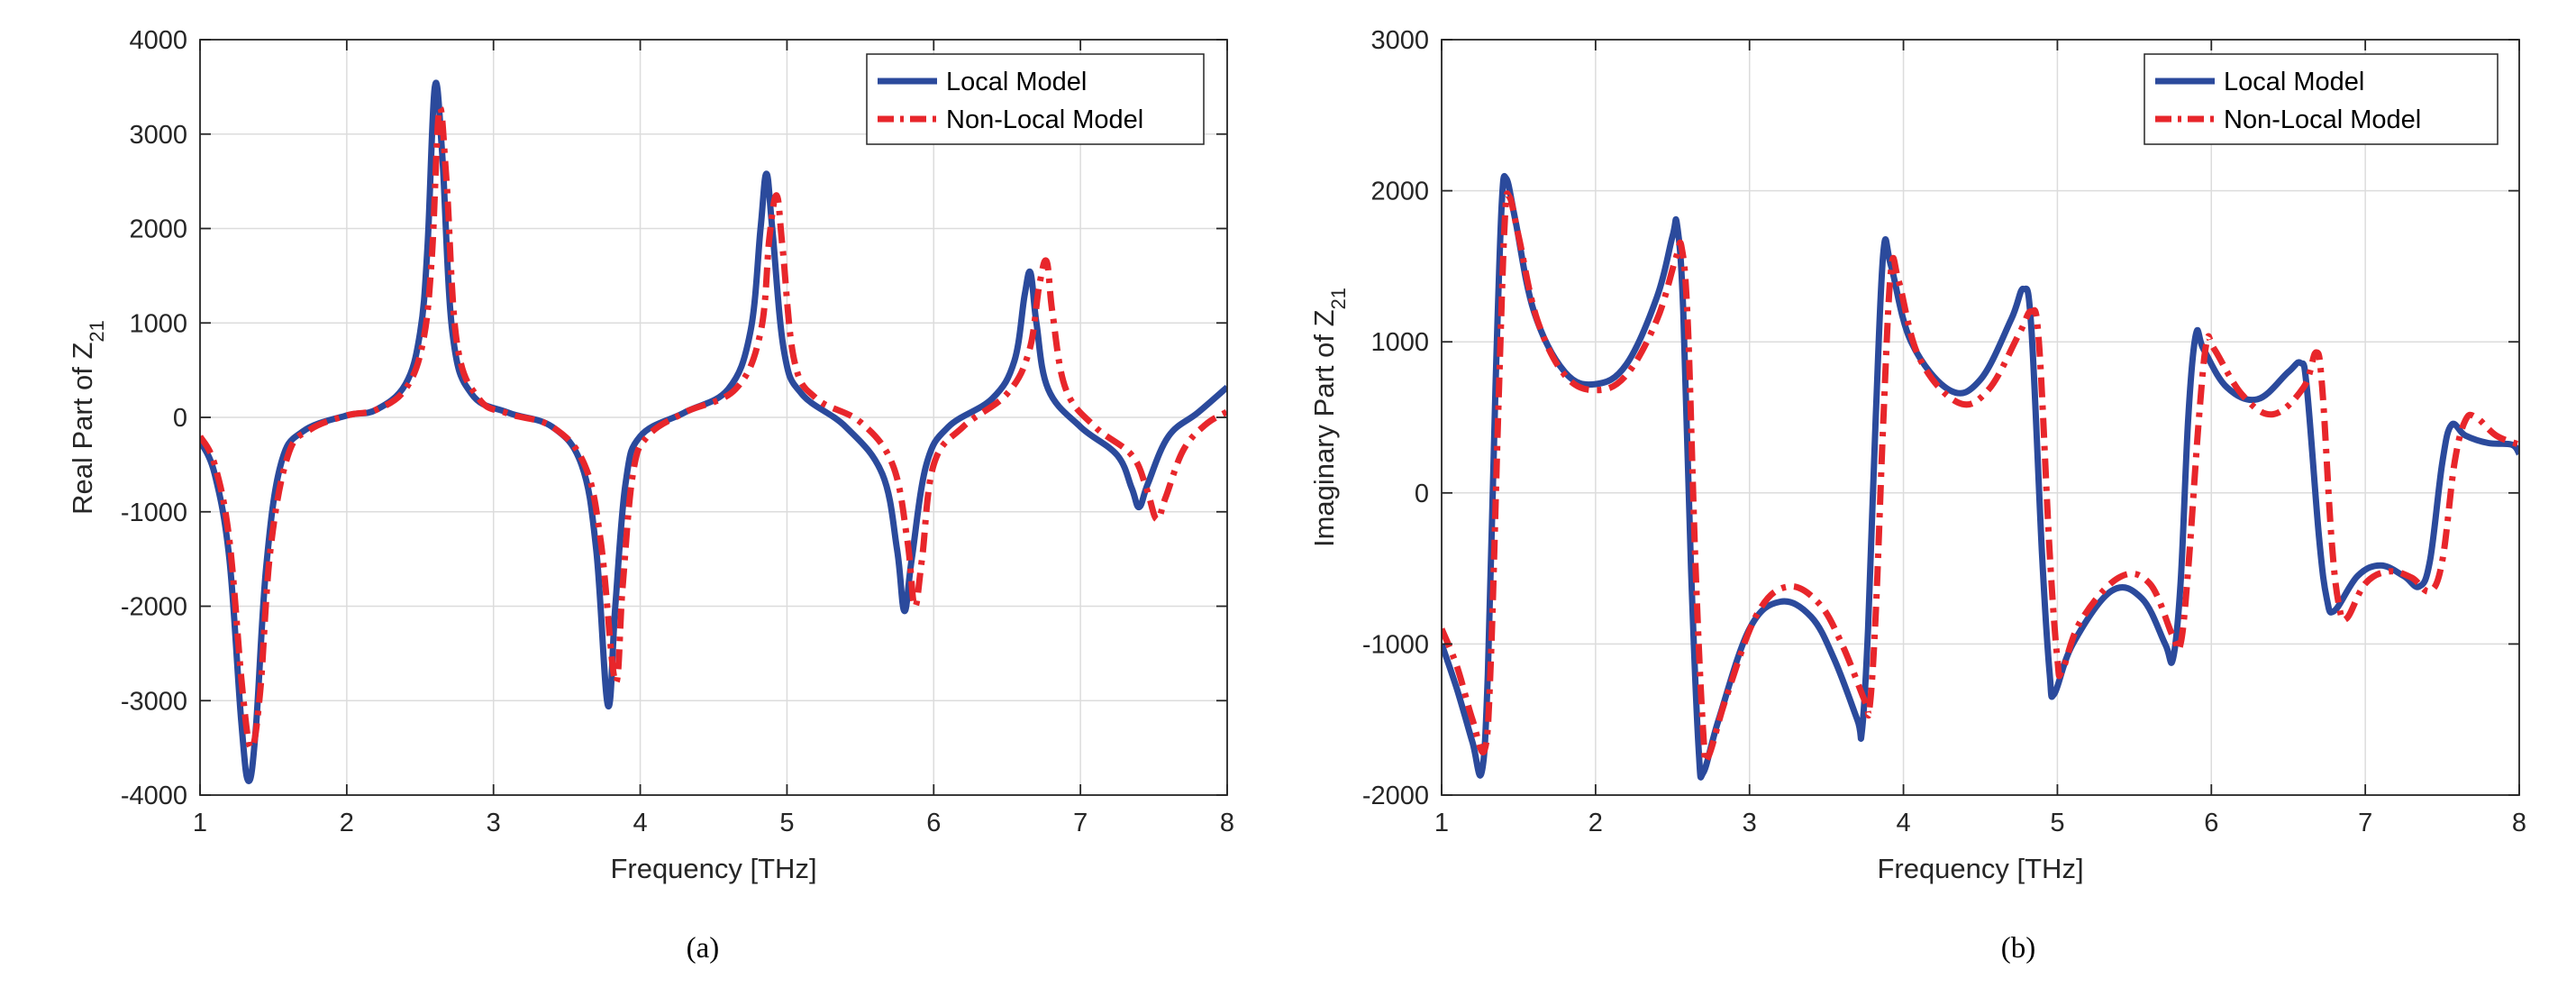 The width and height of the screenshot is (2576, 997). What do you see at coordinates (2018, 948) in the screenshot?
I see `panel-caption: (b)` at bounding box center [2018, 948].